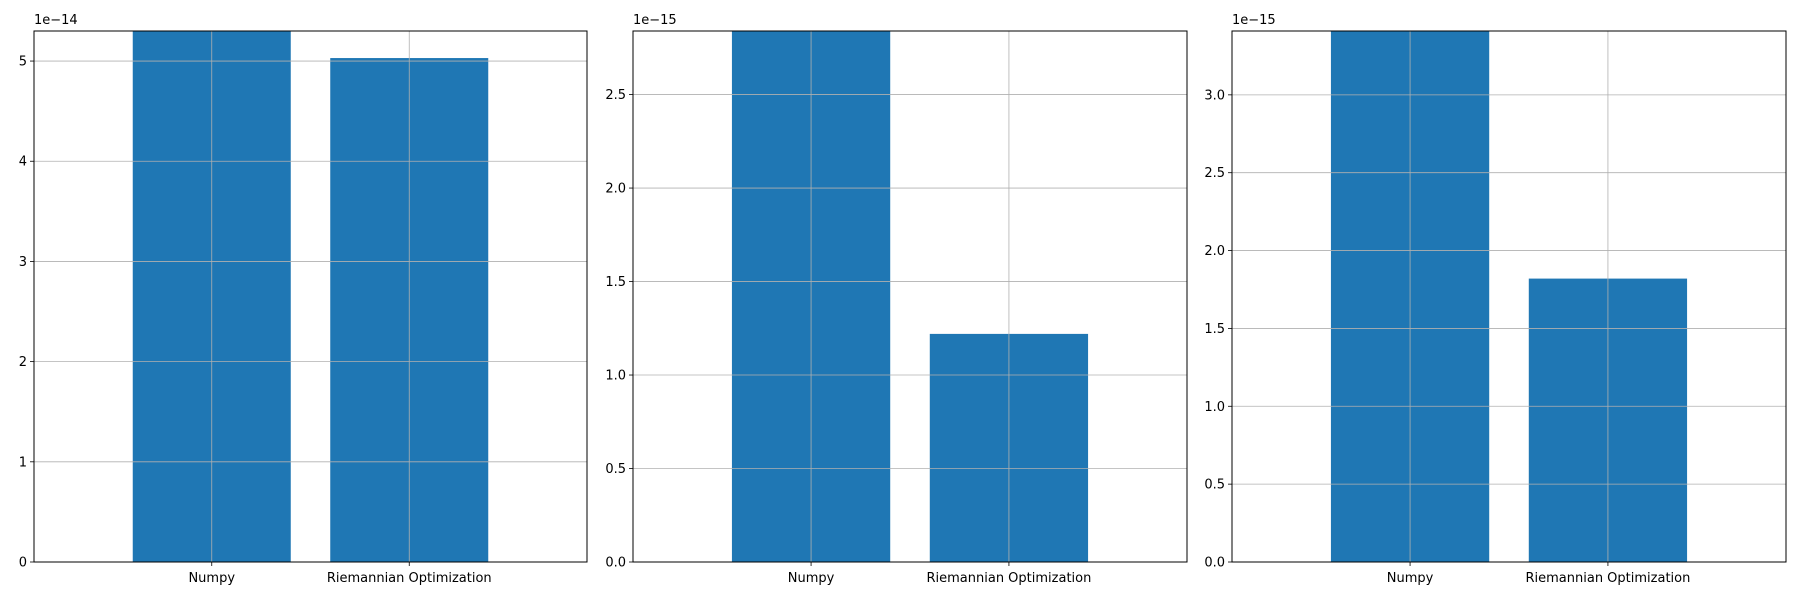 The height and width of the screenshot is (600, 1800). Describe the element at coordinates (23, 462) in the screenshot. I see `y-tick-label: 1` at that location.